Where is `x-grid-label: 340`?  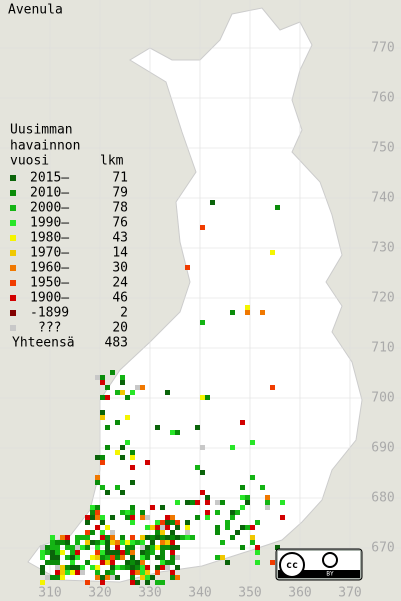
x-grid-label: 340 is located at coordinates (199, 593).